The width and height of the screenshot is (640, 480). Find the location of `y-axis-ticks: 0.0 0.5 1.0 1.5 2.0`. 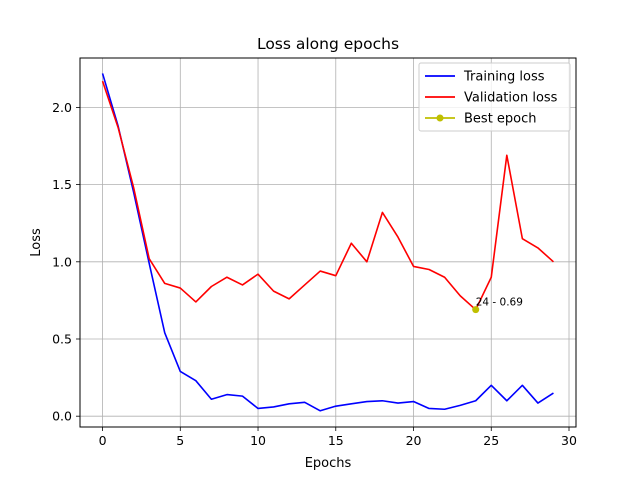

y-axis-ticks: 0.0 0.5 1.0 1.5 2.0 is located at coordinates (66, 262).